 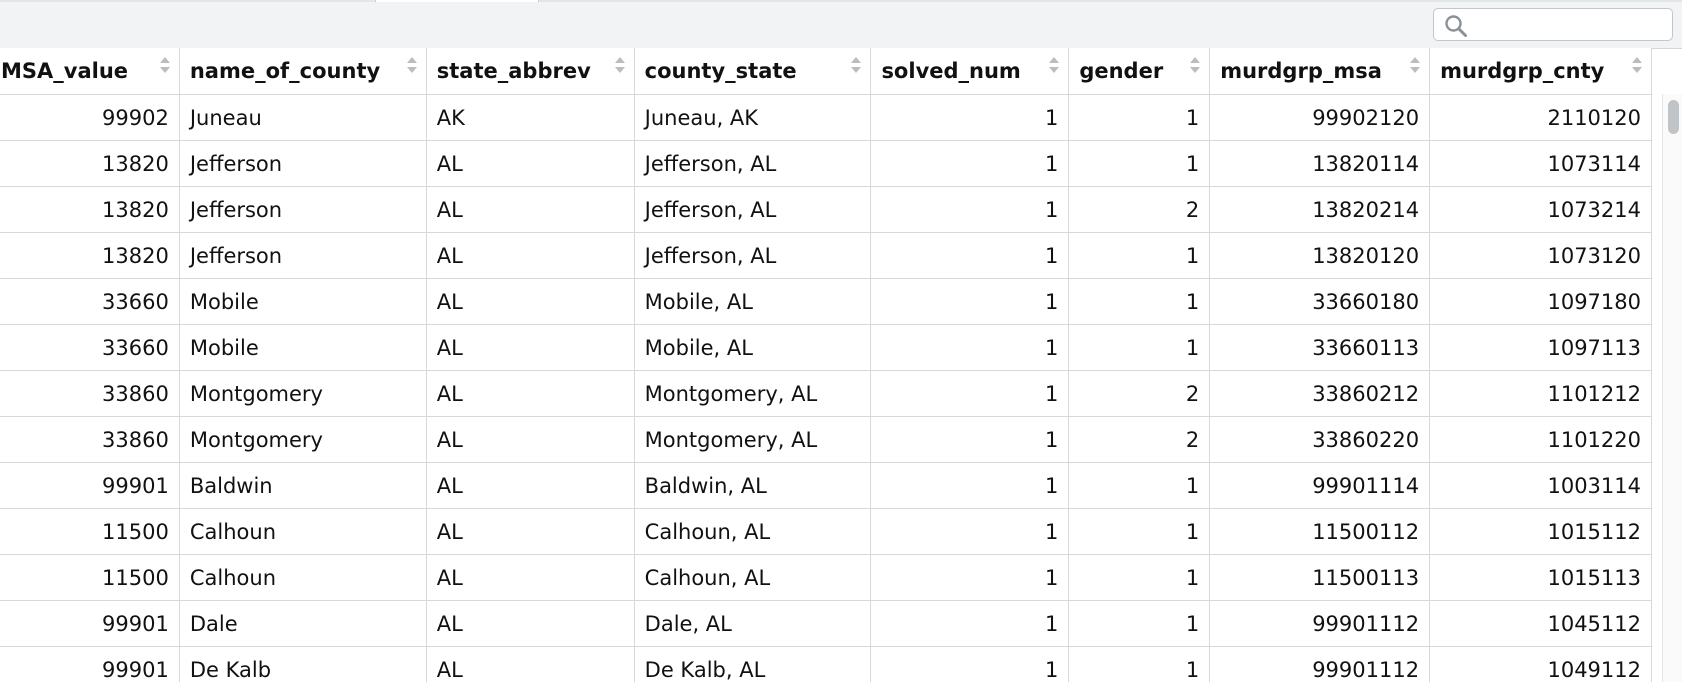 What do you see at coordinates (1320, 163) in the screenshot?
I see `table-cell: 13820114` at bounding box center [1320, 163].